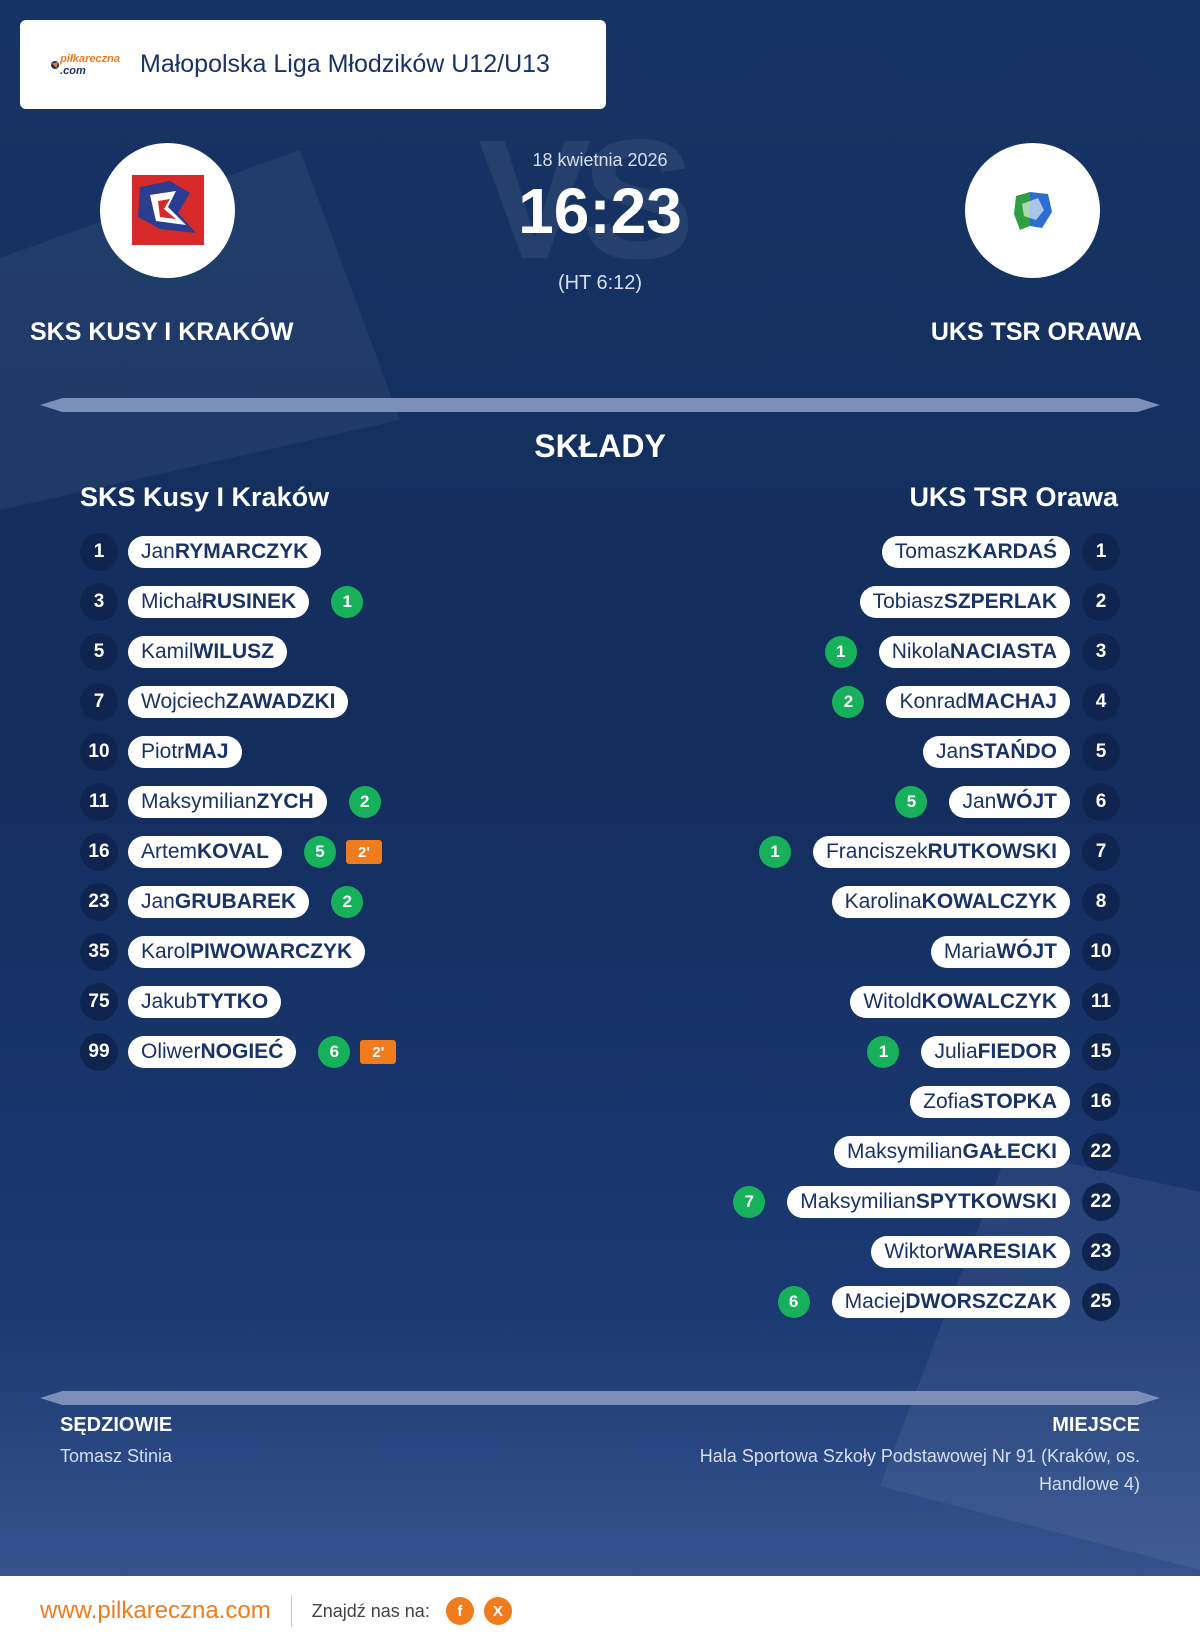 This screenshot has width=1200, height=1646. Describe the element at coordinates (950, 902) in the screenshot. I see `player-name: Karolina KOWALCZYK` at that location.